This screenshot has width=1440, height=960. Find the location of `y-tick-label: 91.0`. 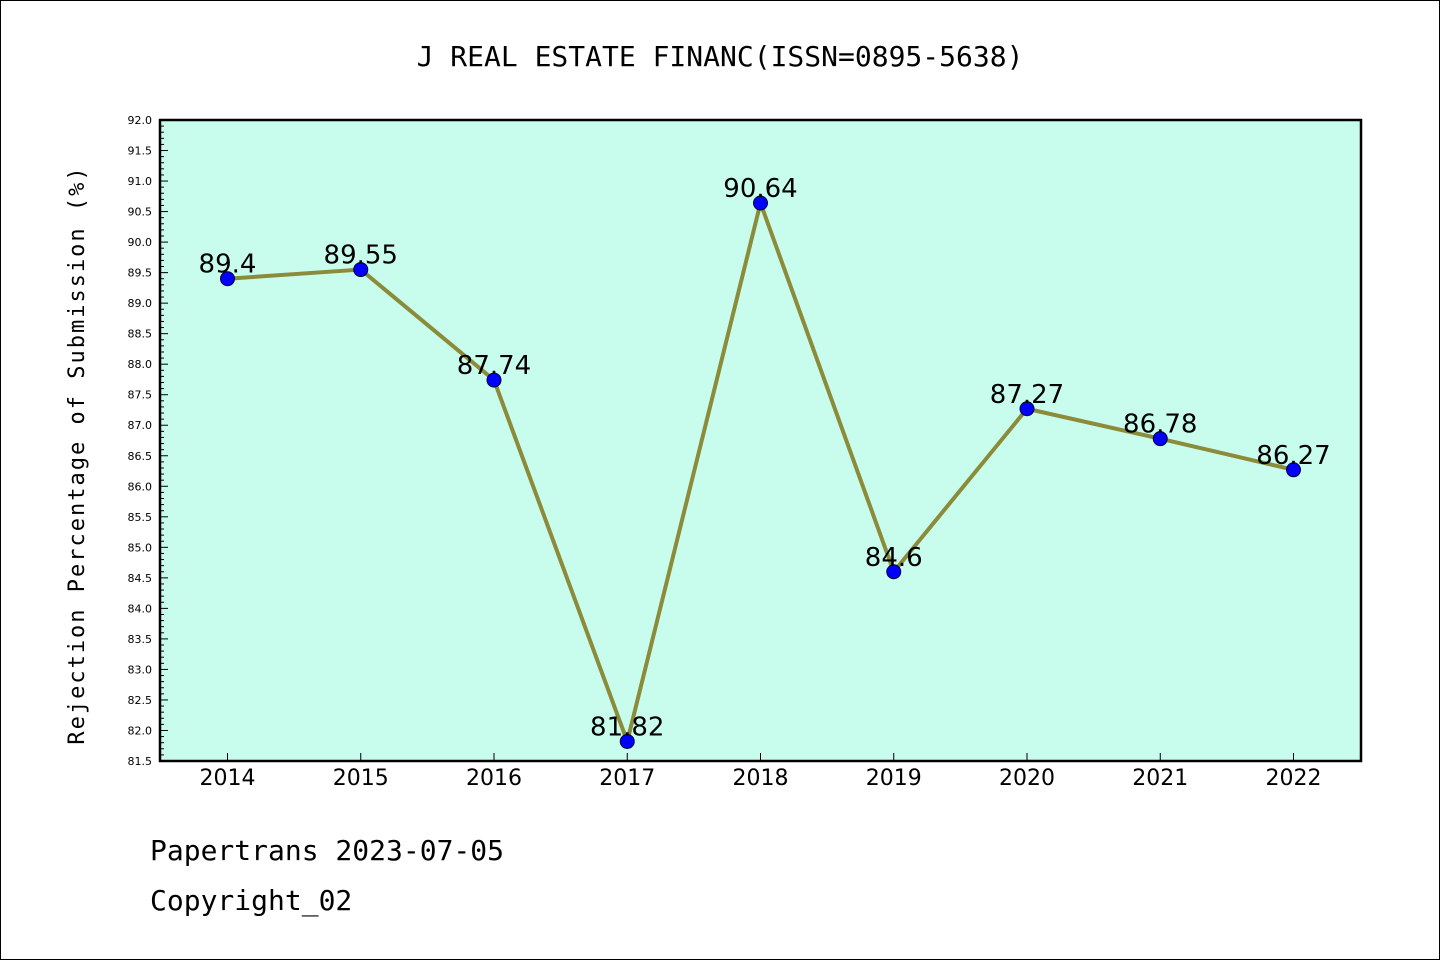

y-tick-label: 91.0 is located at coordinates (140, 181).